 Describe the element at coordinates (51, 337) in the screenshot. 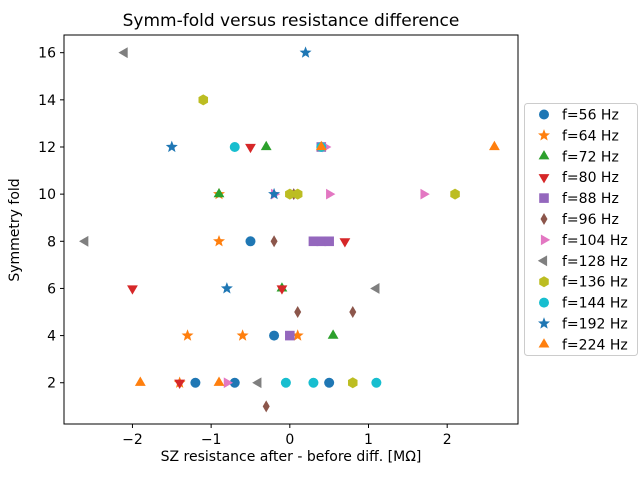

I see `y-tick-label: 4` at that location.